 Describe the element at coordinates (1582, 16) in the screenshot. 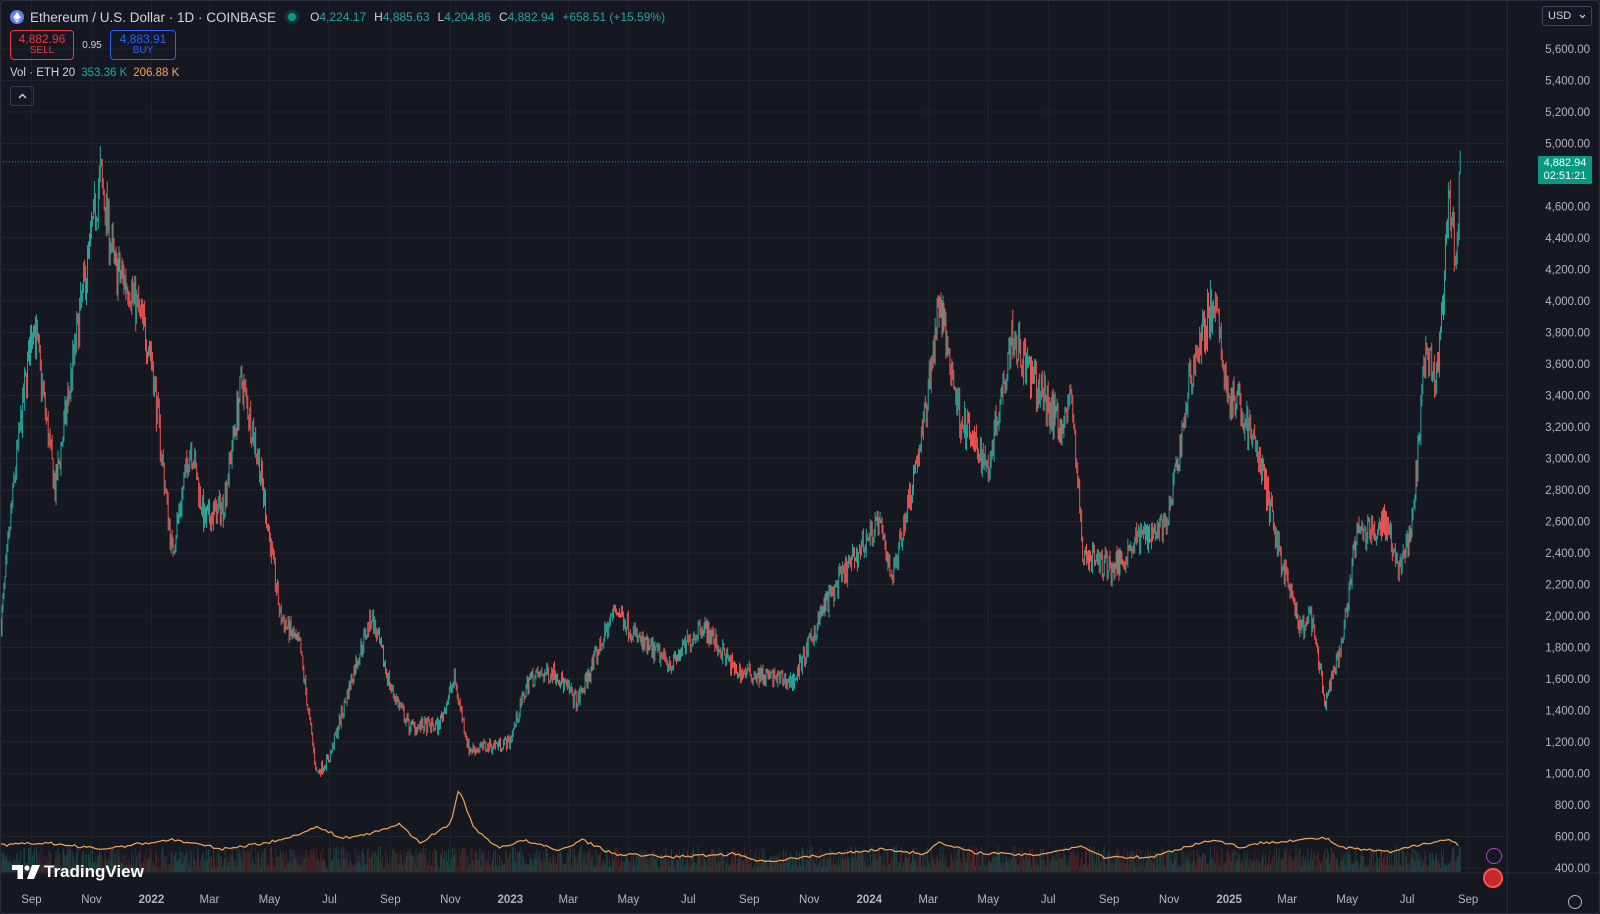

I see `chevron-down-icon` at that location.